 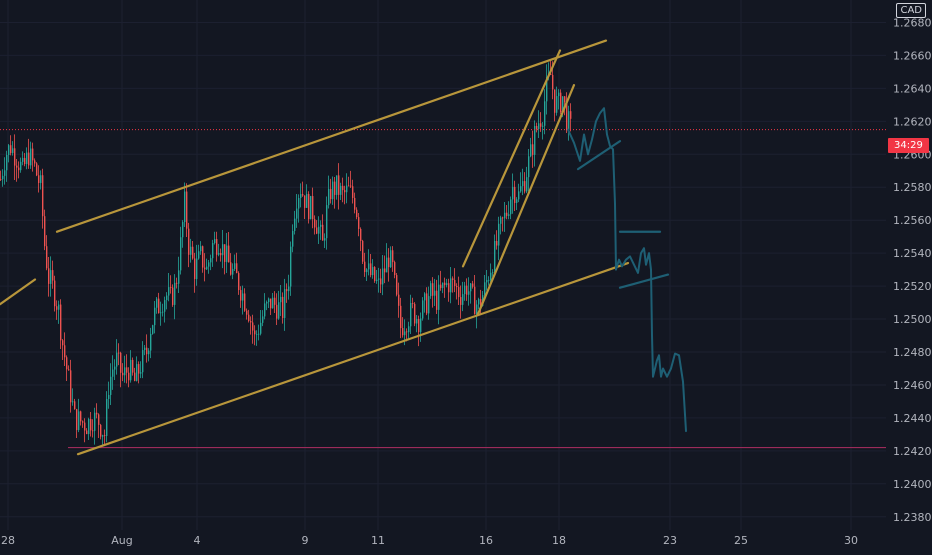 What do you see at coordinates (911, 10) in the screenshot?
I see `currency-badge: CAD` at bounding box center [911, 10].